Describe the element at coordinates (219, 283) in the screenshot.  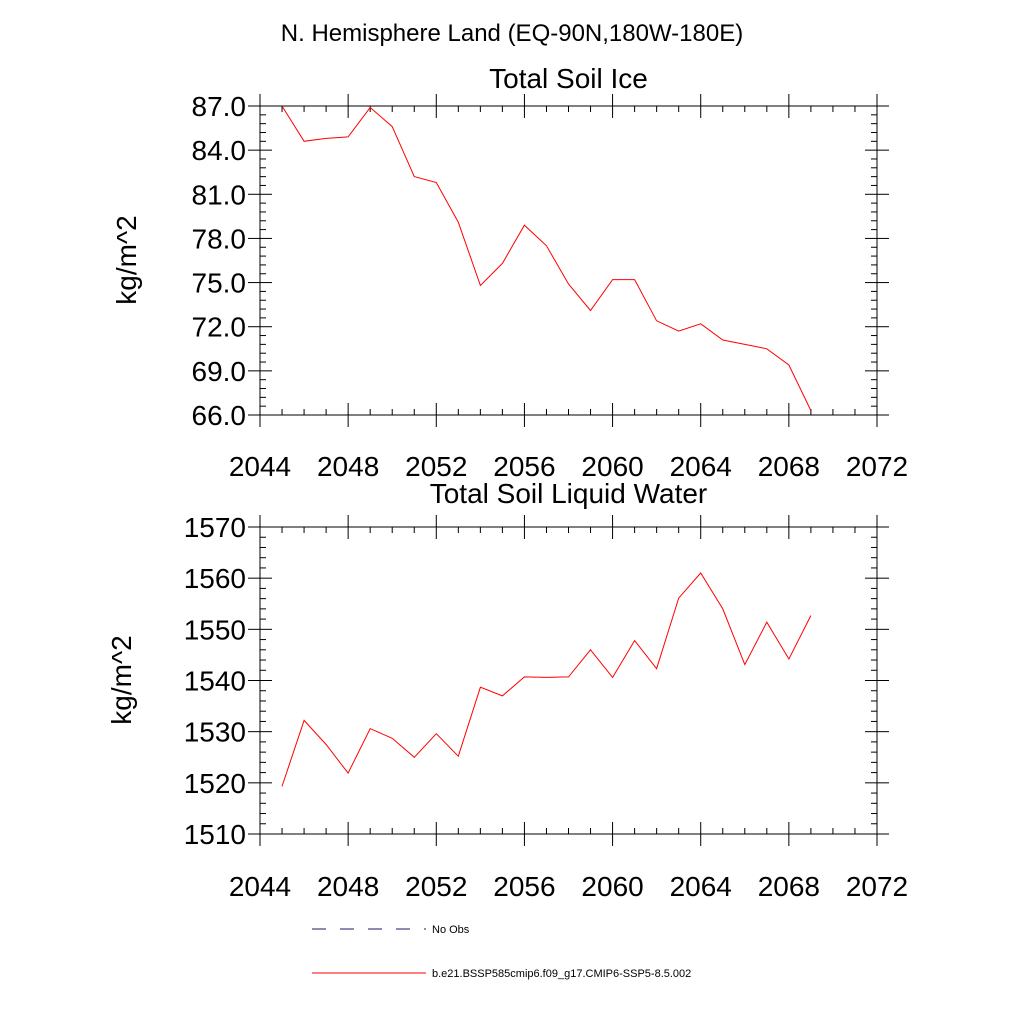
I see `y-tick-label: 75.0` at that location.